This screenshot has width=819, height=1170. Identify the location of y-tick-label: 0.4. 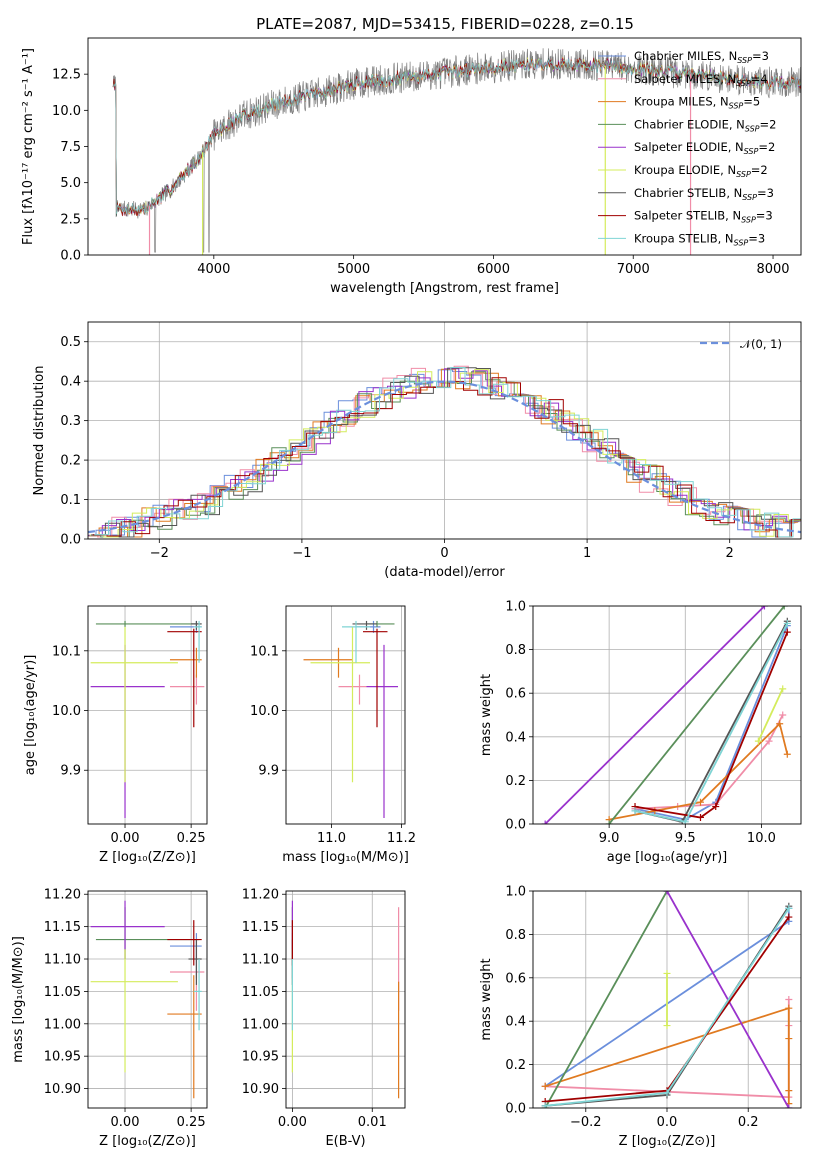
(515, 1022).